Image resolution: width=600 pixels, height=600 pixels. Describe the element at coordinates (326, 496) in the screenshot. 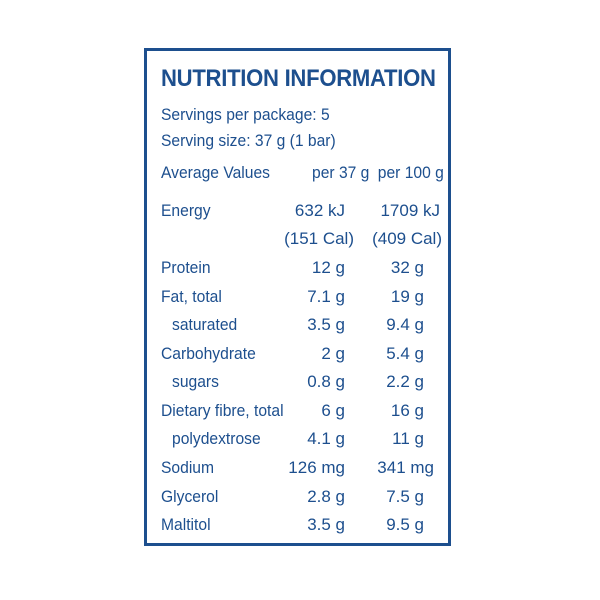

I see `value-per-serving: 2.8 g` at that location.